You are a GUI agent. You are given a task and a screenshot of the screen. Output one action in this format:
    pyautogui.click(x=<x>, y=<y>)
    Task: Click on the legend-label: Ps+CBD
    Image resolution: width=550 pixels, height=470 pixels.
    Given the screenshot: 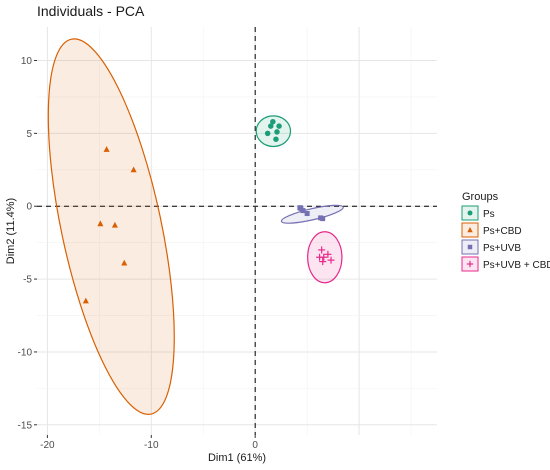 What is the action you would take?
    pyautogui.click(x=502, y=231)
    